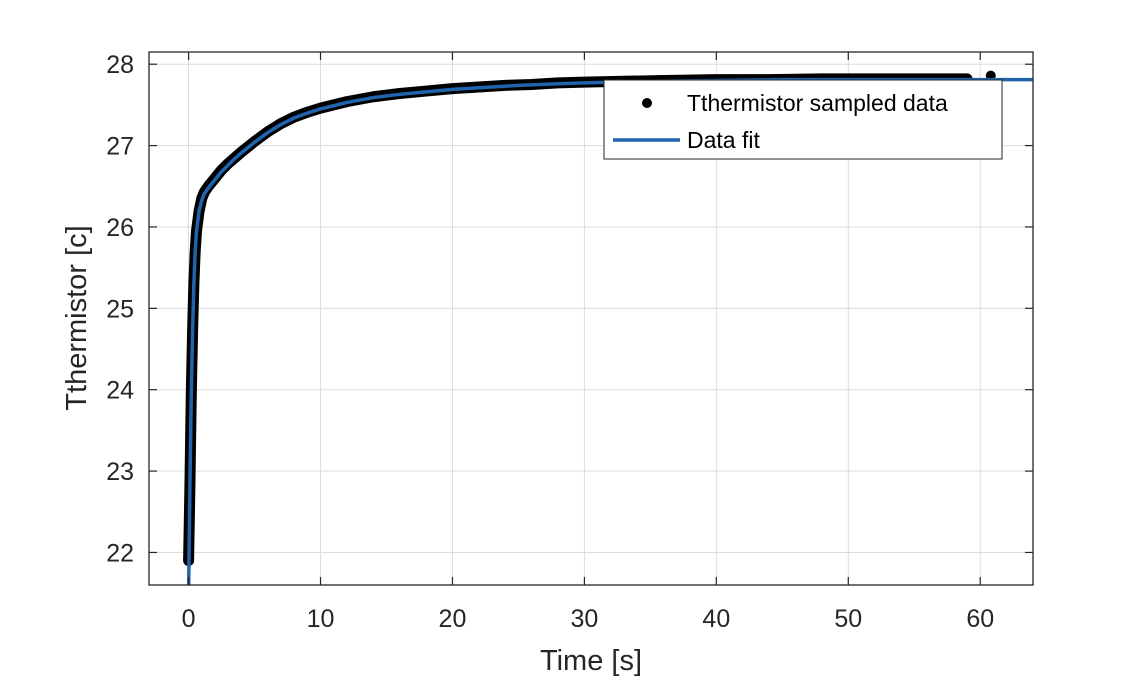 The image size is (1141, 680). Describe the element at coordinates (591, 661) in the screenshot. I see `x-axis-label: Time [s]` at that location.